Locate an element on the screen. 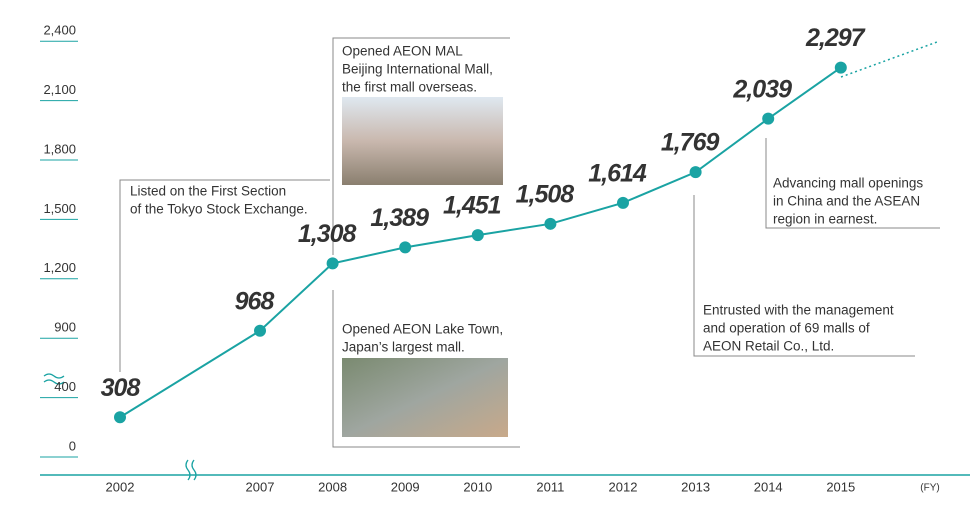  annotation: Beijing International Mall, is located at coordinates (417, 69).